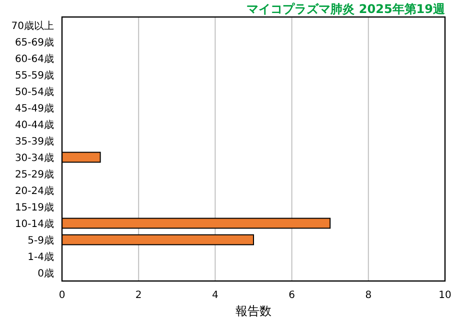 The image size is (460, 321). Describe the element at coordinates (46, 273) in the screenshot. I see `y-tick-label: 0歳` at that location.